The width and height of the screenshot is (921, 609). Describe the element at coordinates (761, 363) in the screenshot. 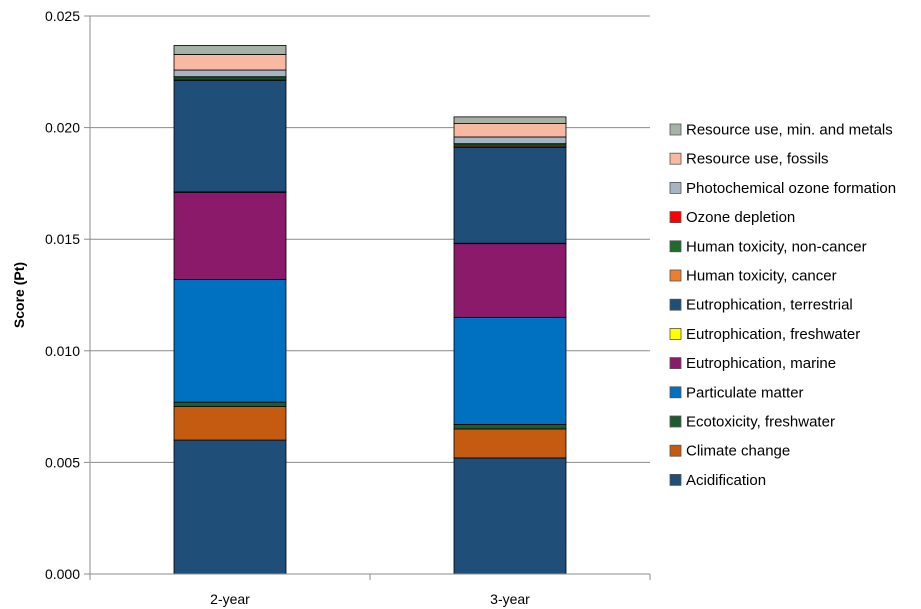

I see `legend-label: Eutrophication, marine` at that location.